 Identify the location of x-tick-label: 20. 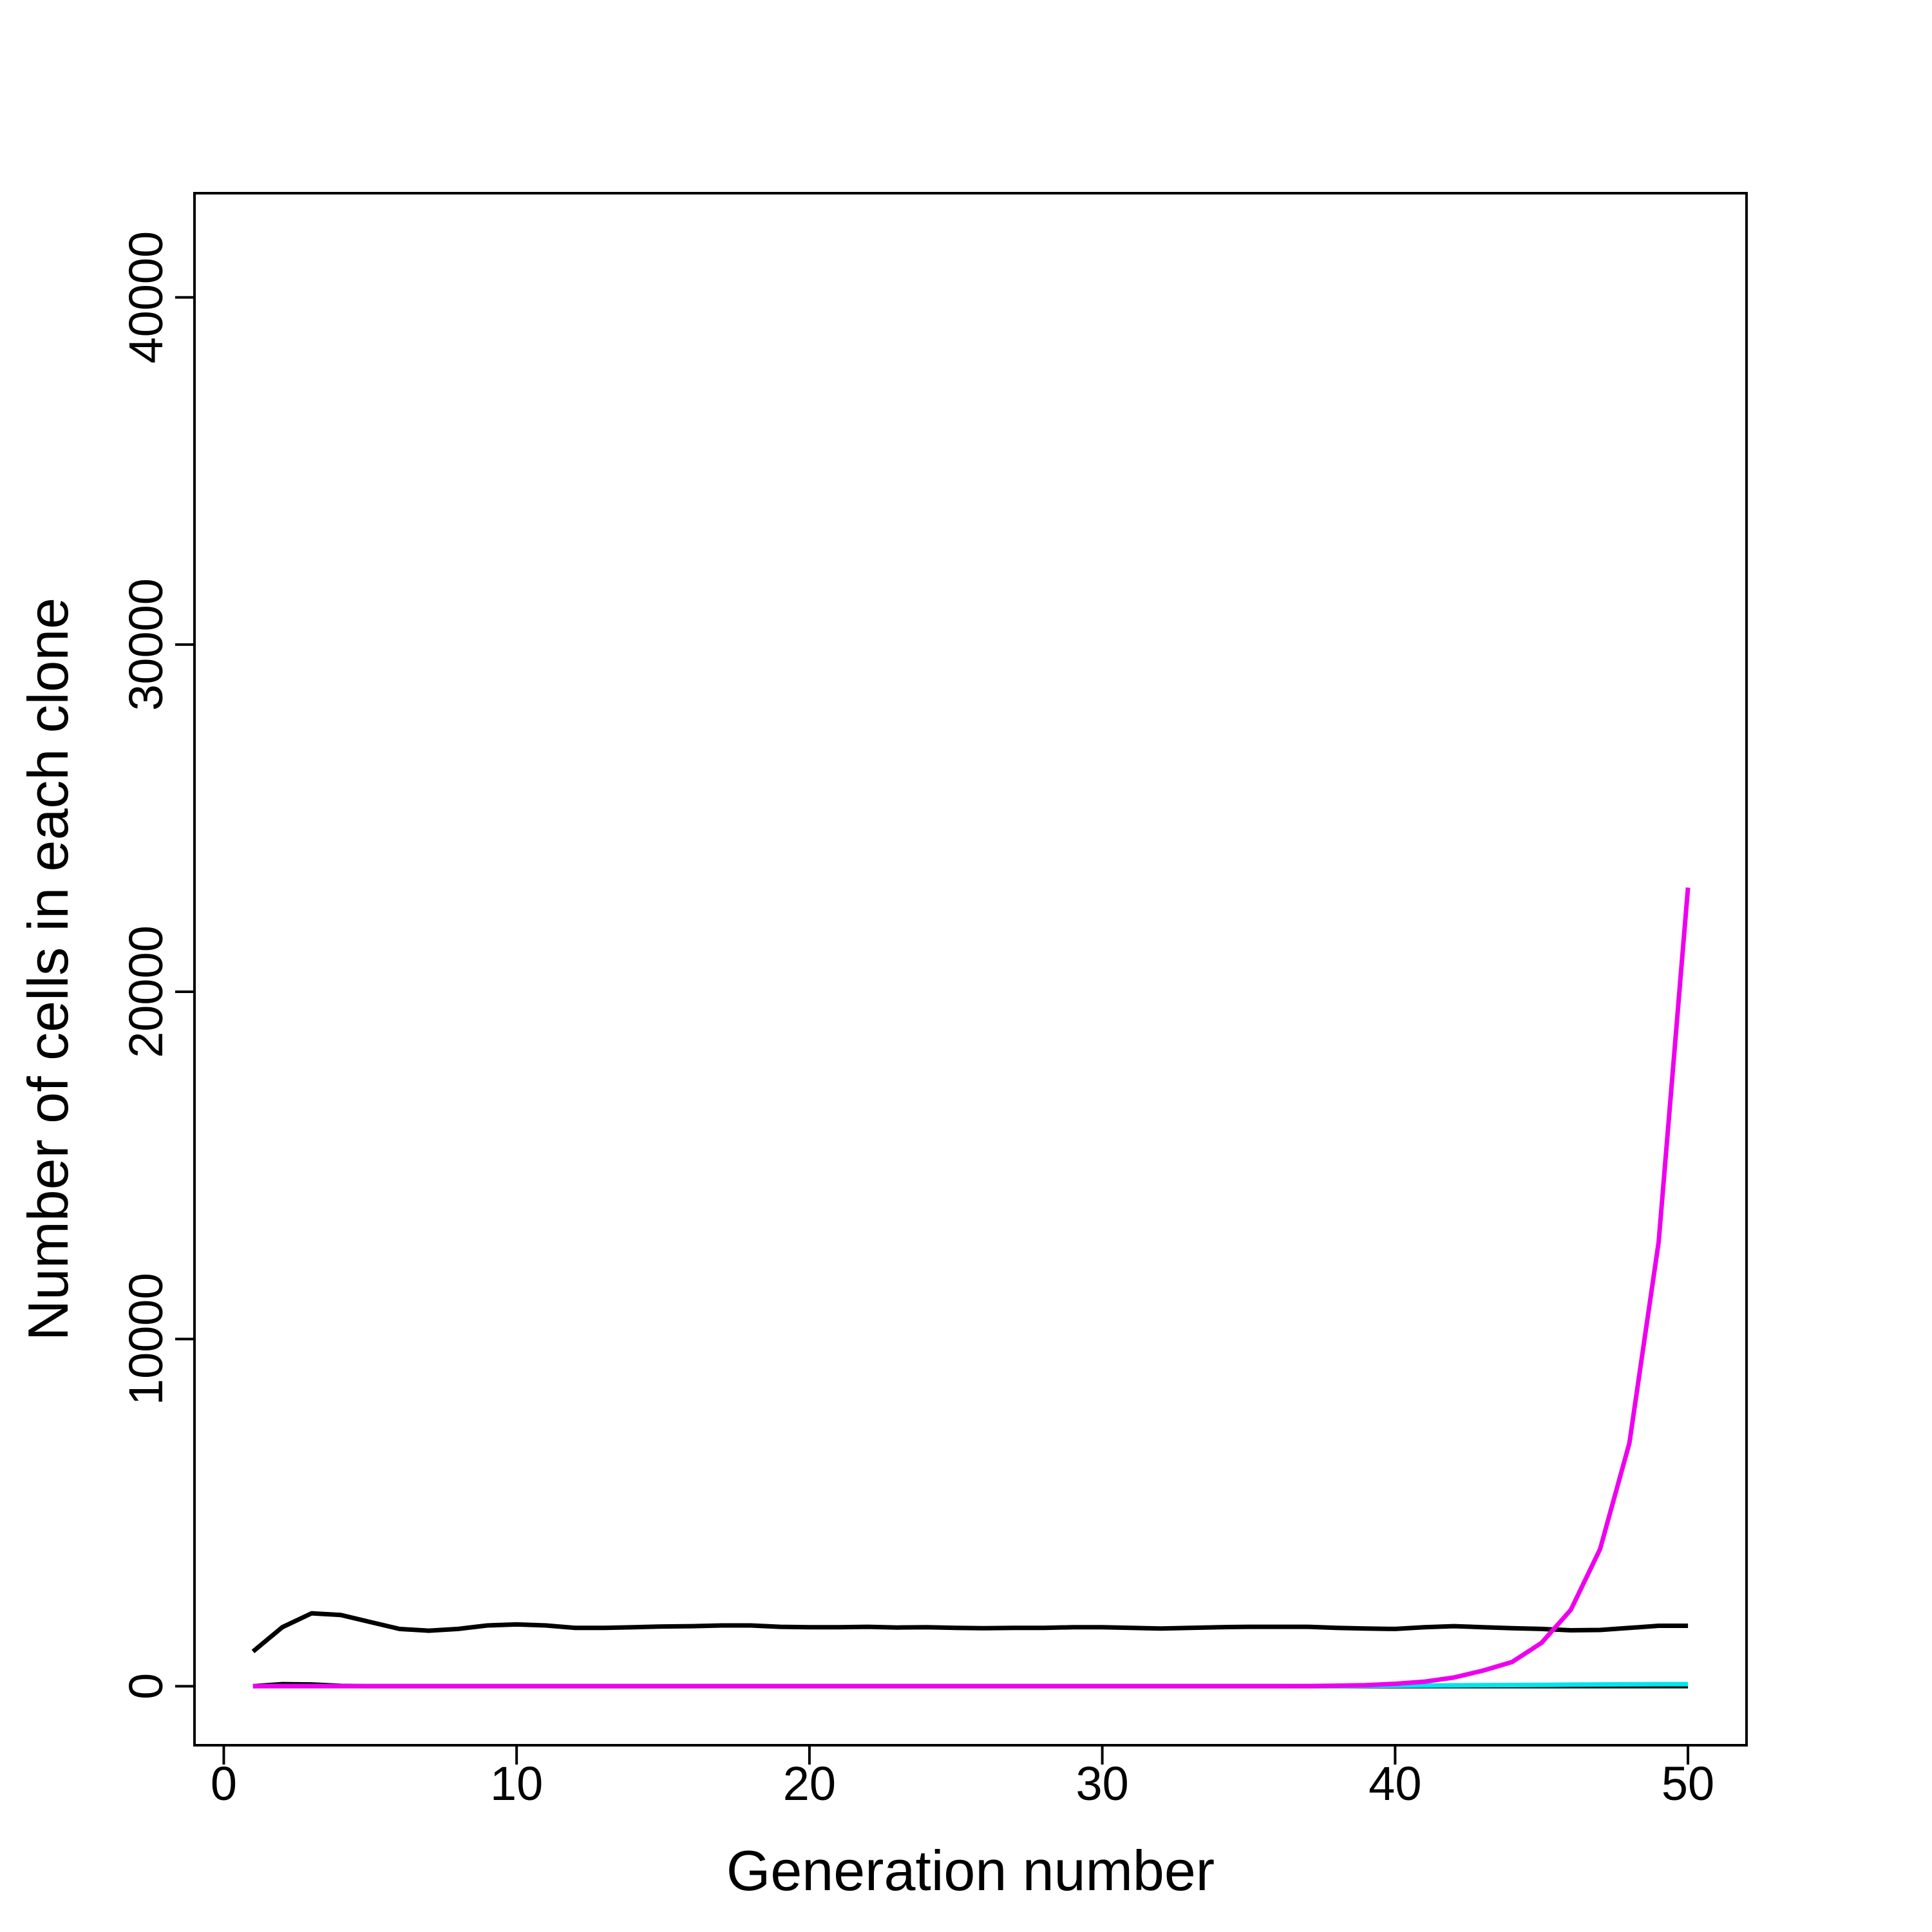
(810, 1783).